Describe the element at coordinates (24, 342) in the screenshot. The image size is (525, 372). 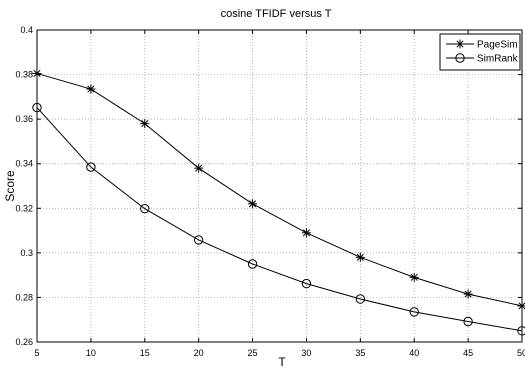
I see `y-tick-label: 0.26` at that location.